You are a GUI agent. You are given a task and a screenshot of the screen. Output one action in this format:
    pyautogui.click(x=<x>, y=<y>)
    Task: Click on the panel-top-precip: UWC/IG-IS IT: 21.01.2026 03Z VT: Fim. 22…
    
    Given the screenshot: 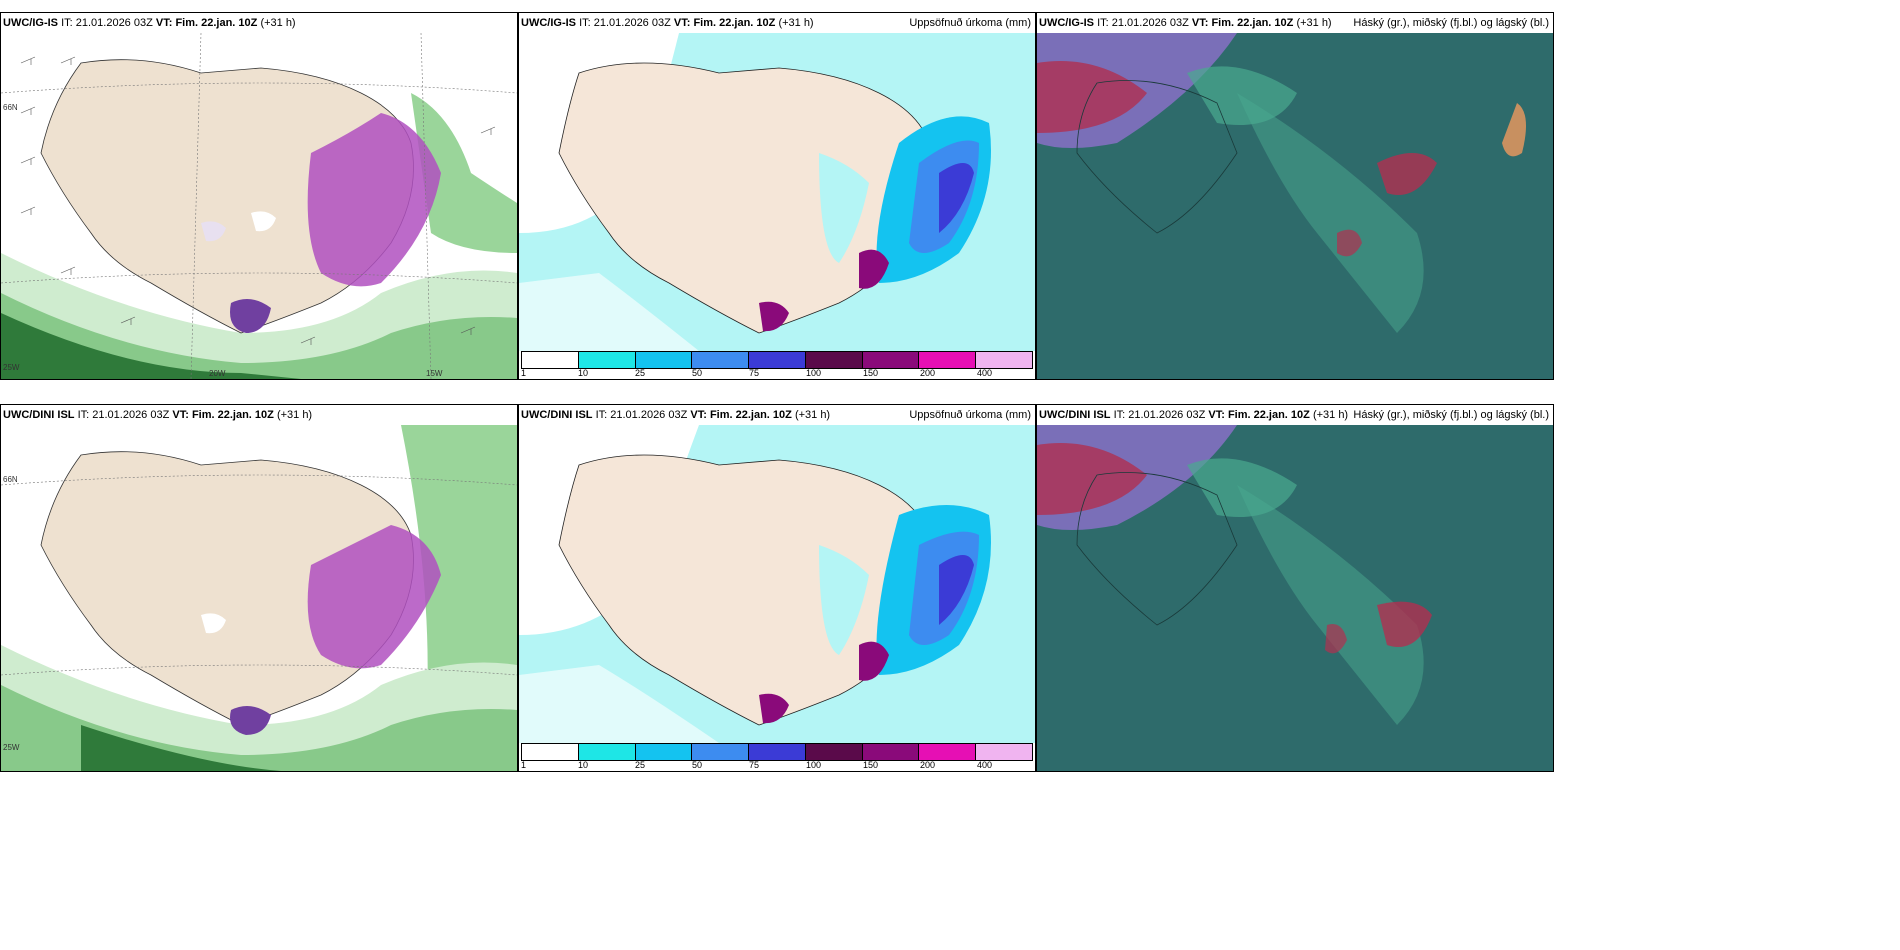 What is the action you would take?
    pyautogui.click(x=777, y=196)
    